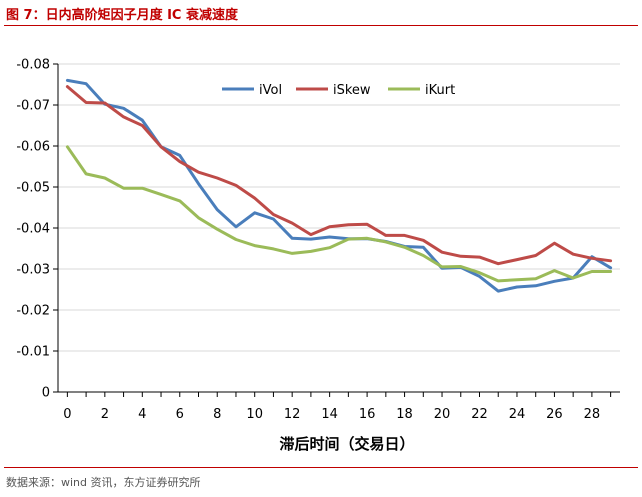  Describe the element at coordinates (321, 467) in the screenshot. I see `source-divider` at that location.